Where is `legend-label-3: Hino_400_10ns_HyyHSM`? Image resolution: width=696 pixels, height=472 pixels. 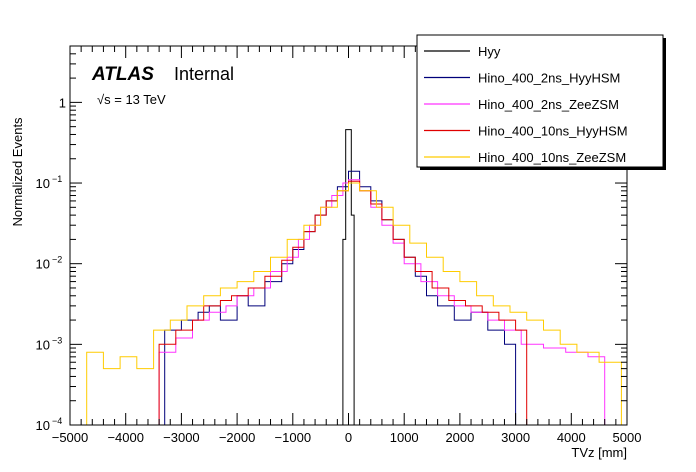 legend-label-3: Hino_400_10ns_HyyHSM is located at coordinates (553, 131).